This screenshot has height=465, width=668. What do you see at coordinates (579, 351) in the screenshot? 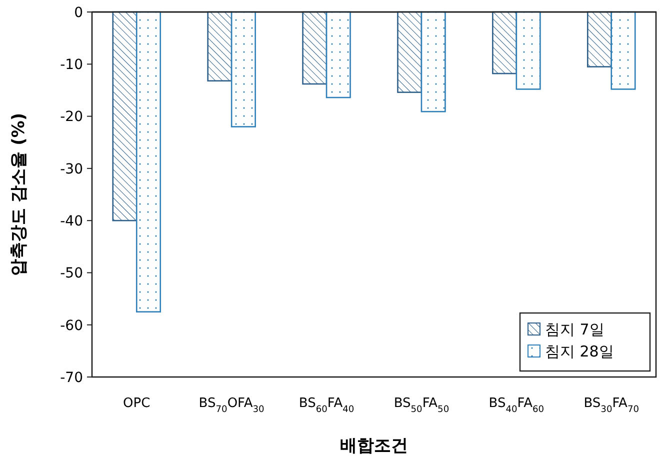
I see `legend-label: 침지 28일` at bounding box center [579, 351].